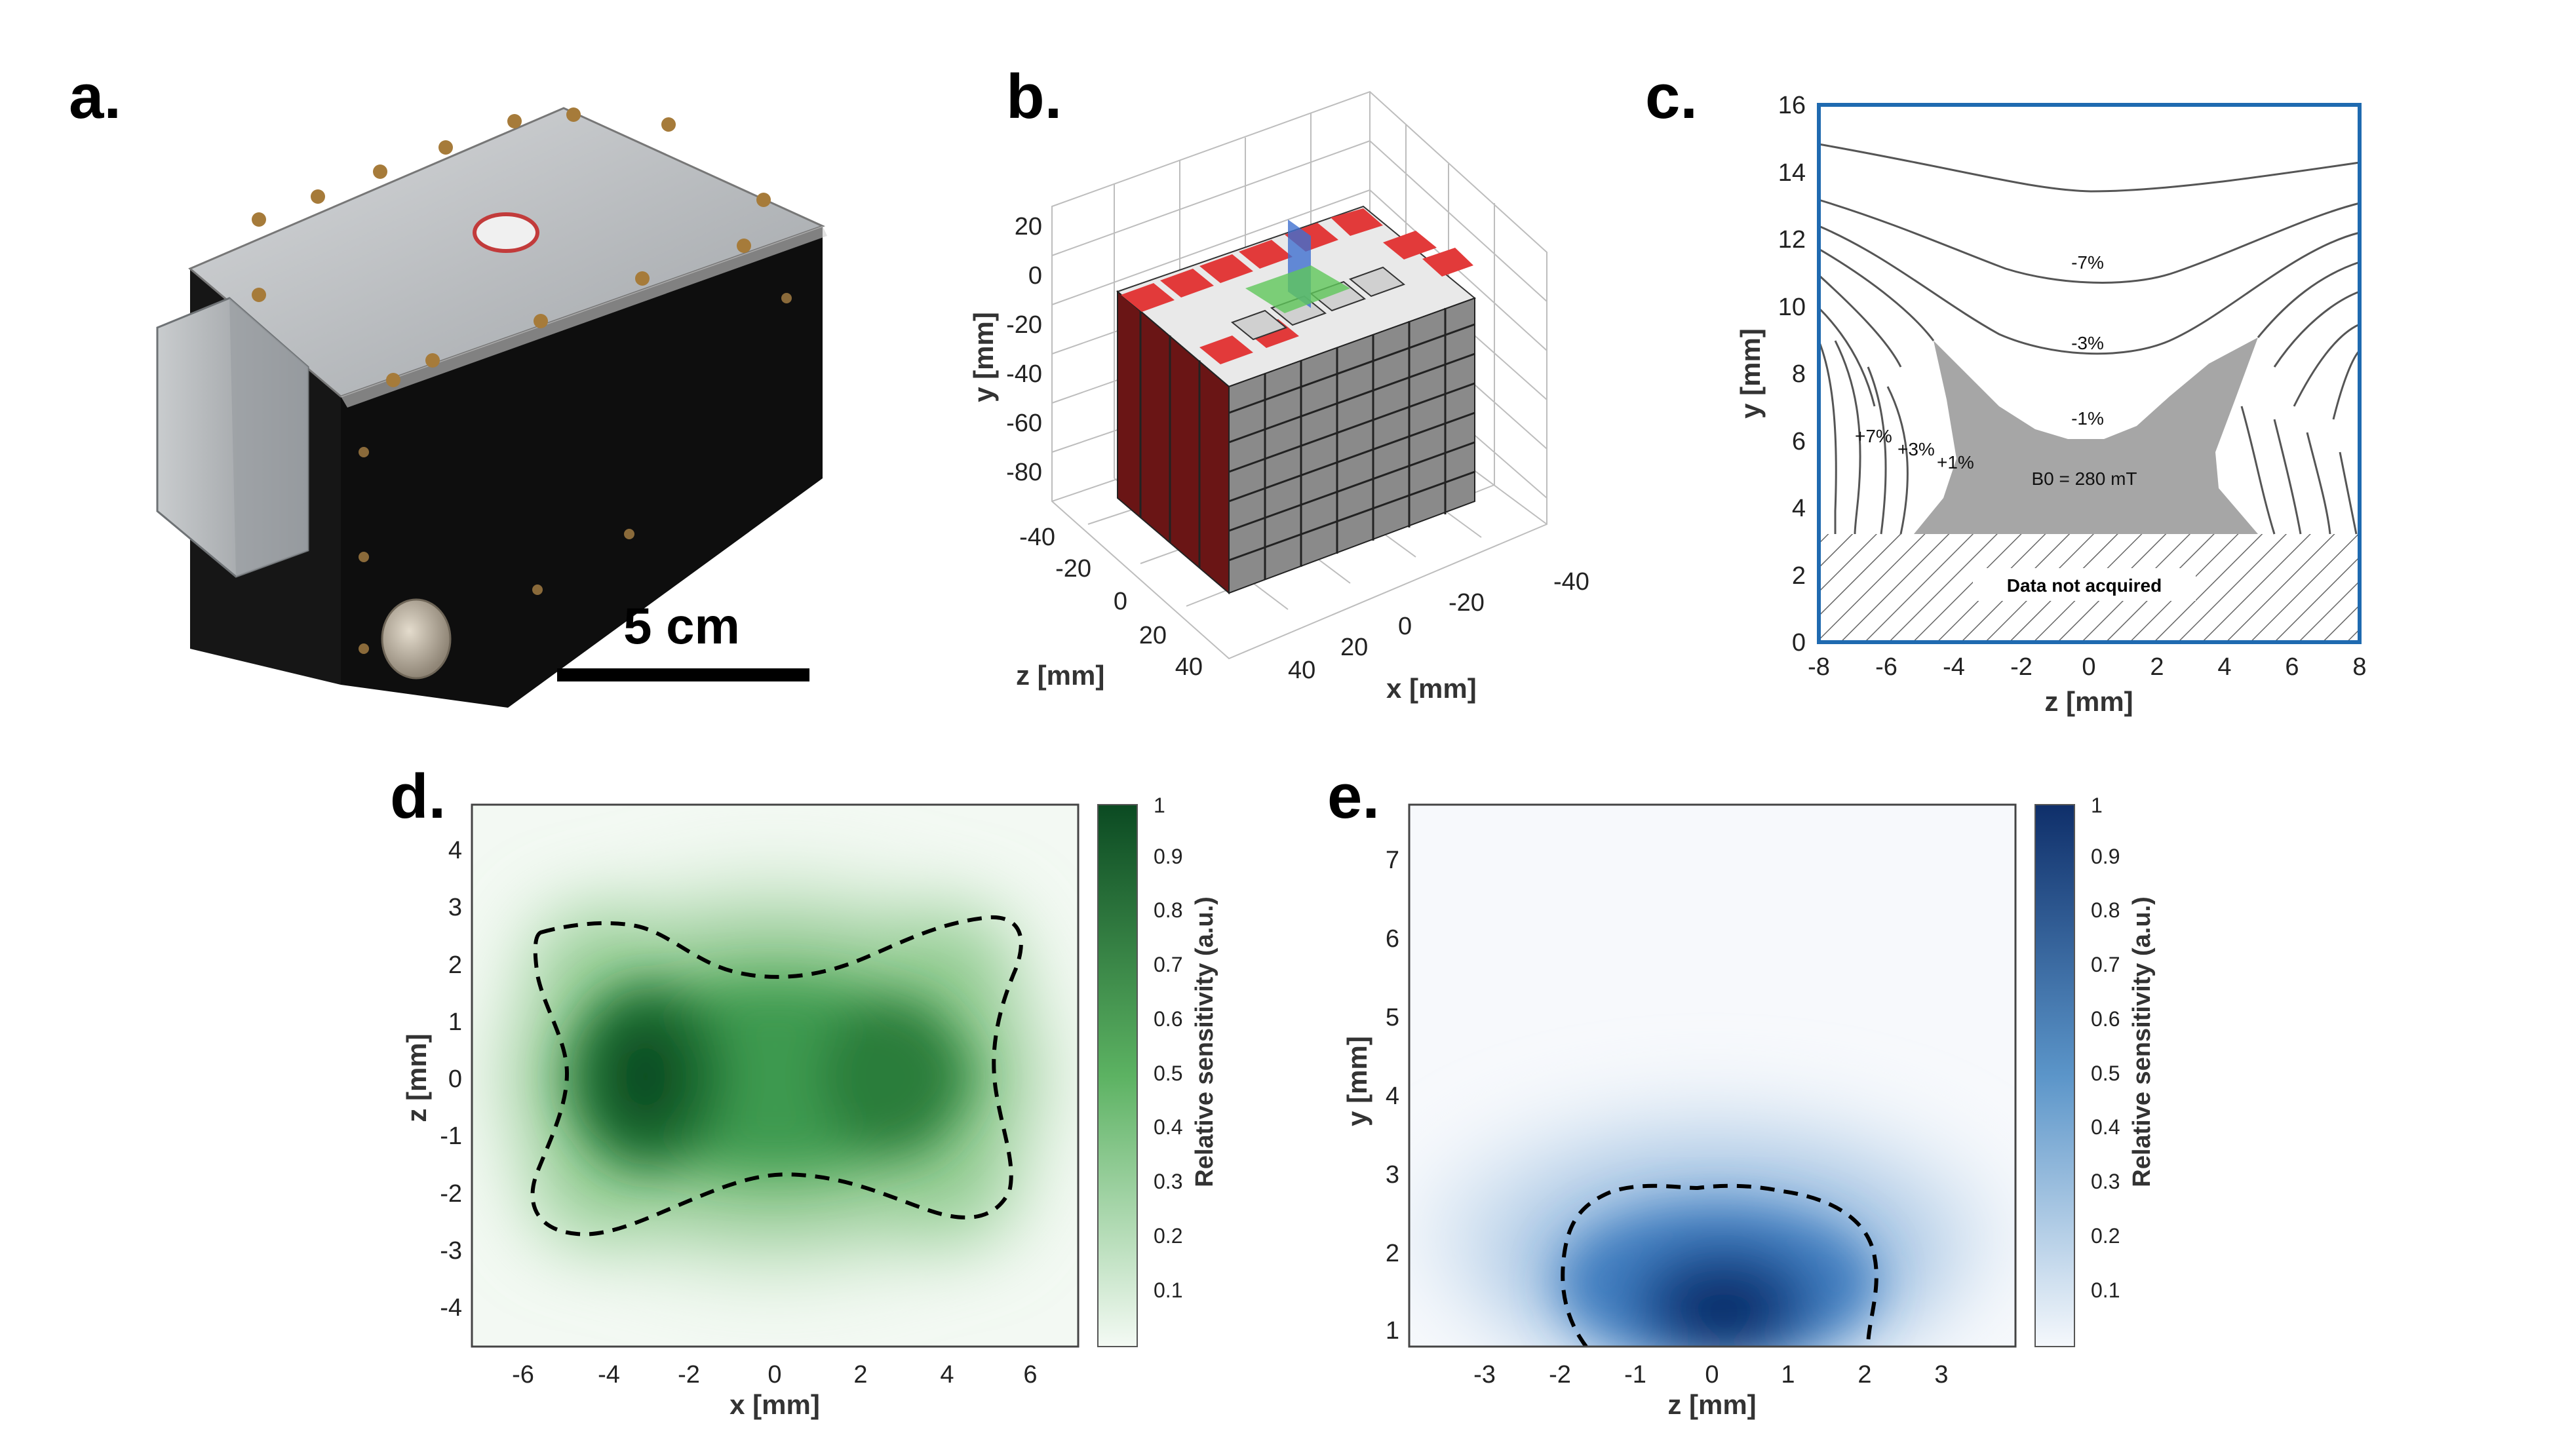  What do you see at coordinates (1799, 441) in the screenshot?
I see `c-y-tick: 6` at bounding box center [1799, 441].